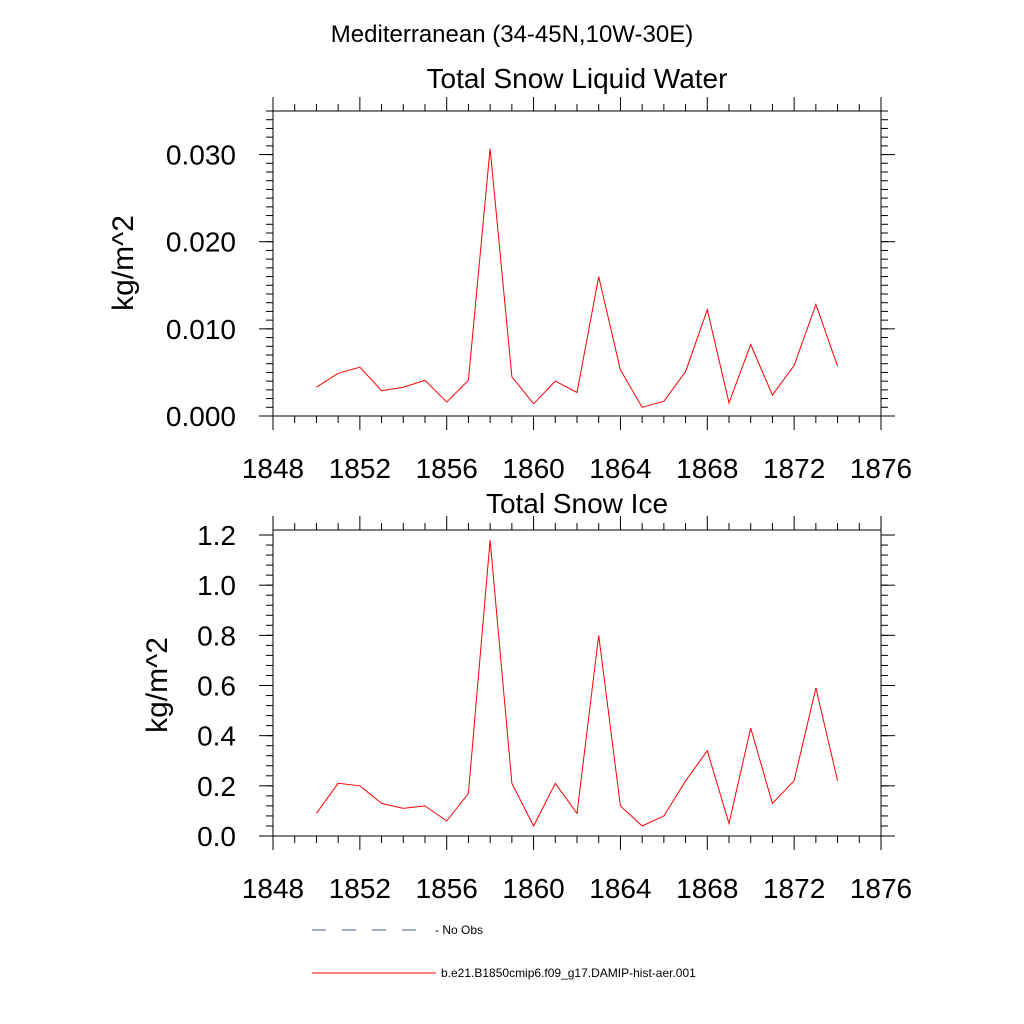 The height and width of the screenshot is (1024, 1024). Describe the element at coordinates (216, 686) in the screenshot. I see `y-tick-label: 0.6` at that location.